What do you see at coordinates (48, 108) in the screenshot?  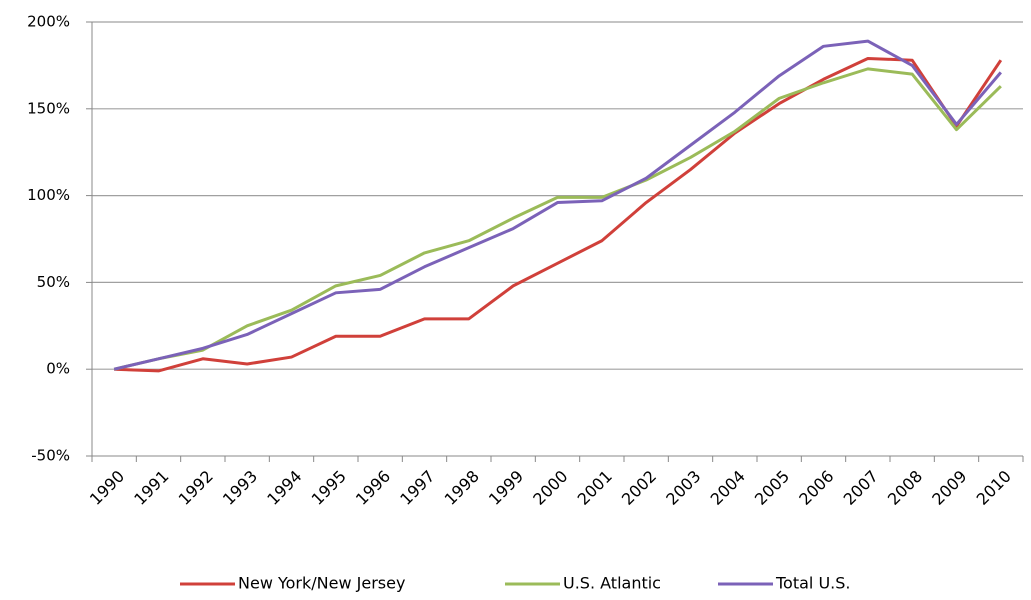 I see `y-tick-label: 150%` at bounding box center [48, 108].